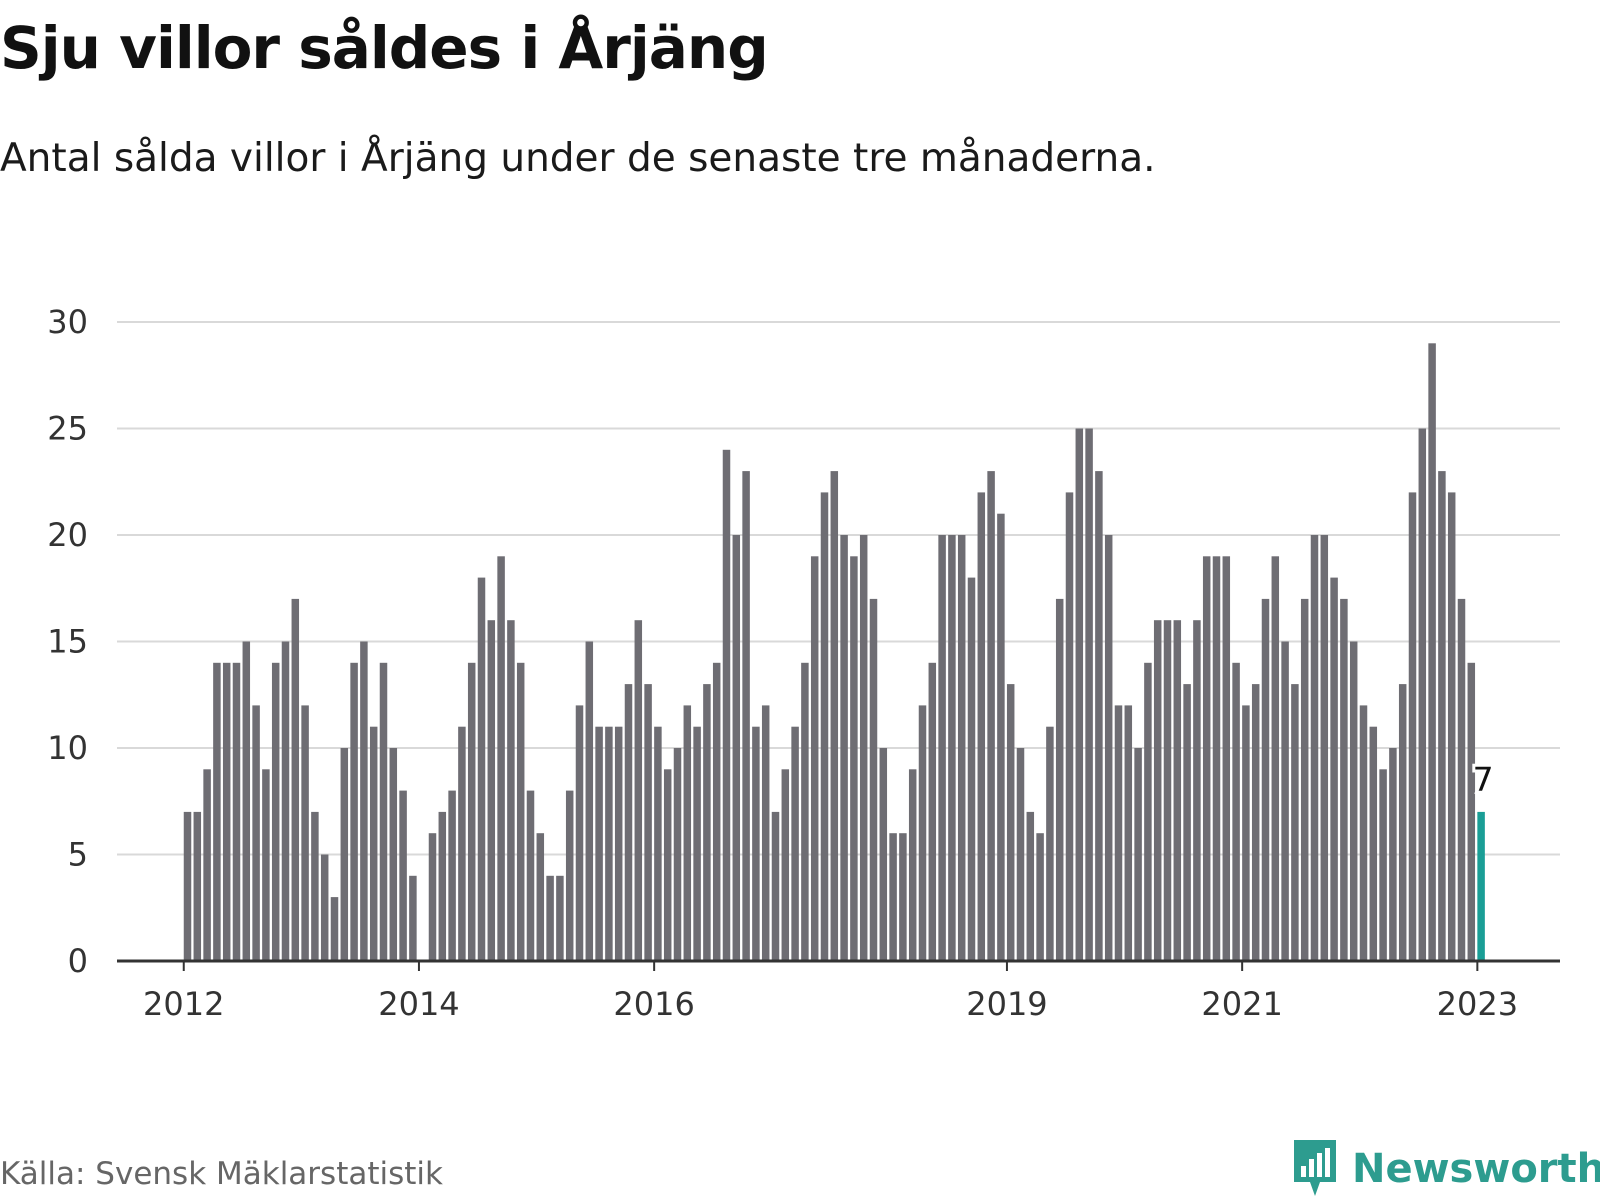 The width and height of the screenshot is (1600, 1200). Describe the element at coordinates (1477, 1004) in the screenshot. I see `x-tick-label: 2023` at that location.